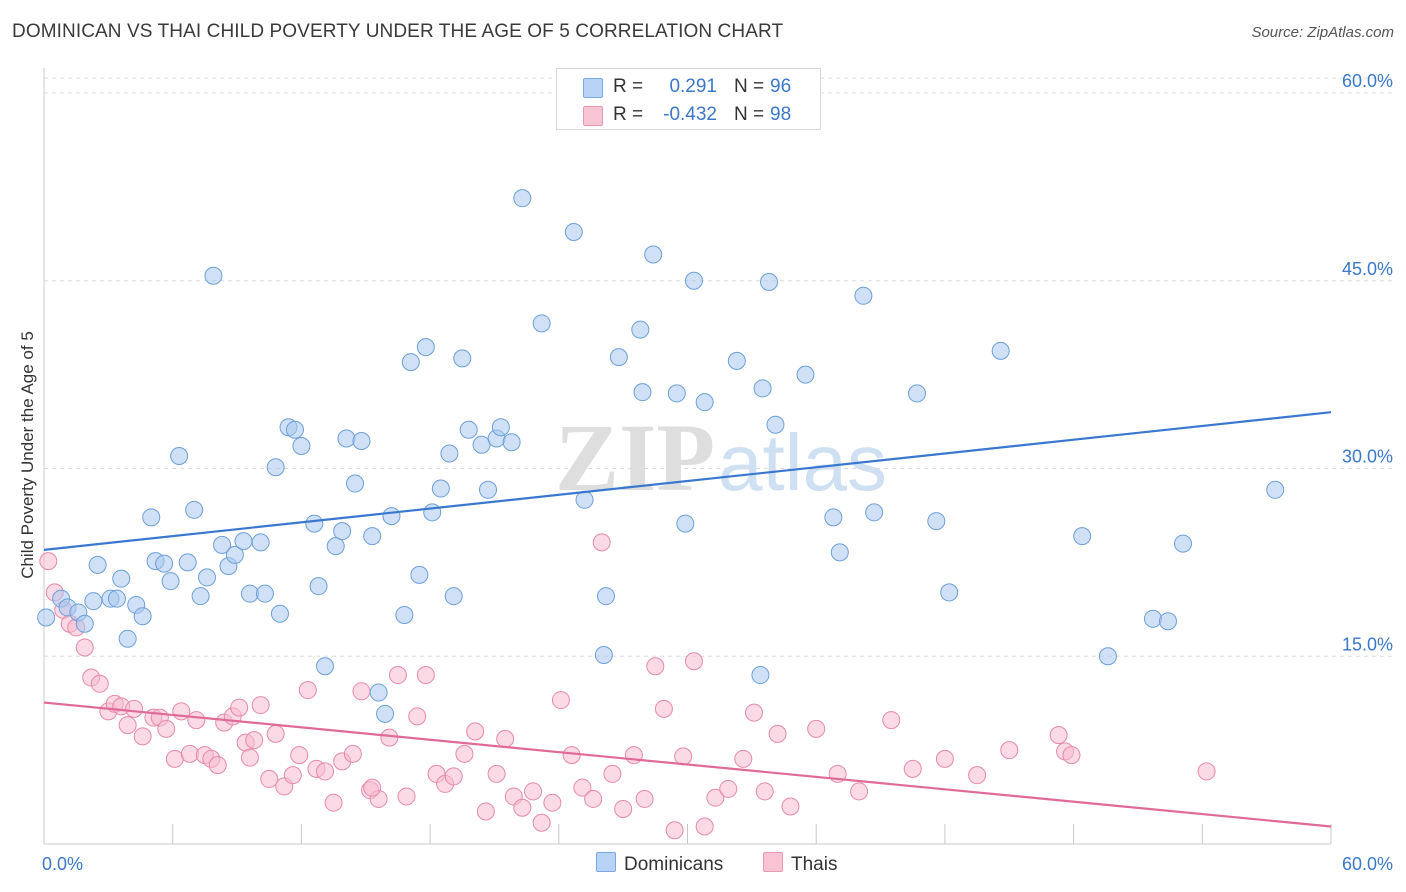 The height and width of the screenshot is (892, 1406). Describe the element at coordinates (687, 481) in the screenshot. I see `dominican-trend-line` at that location.